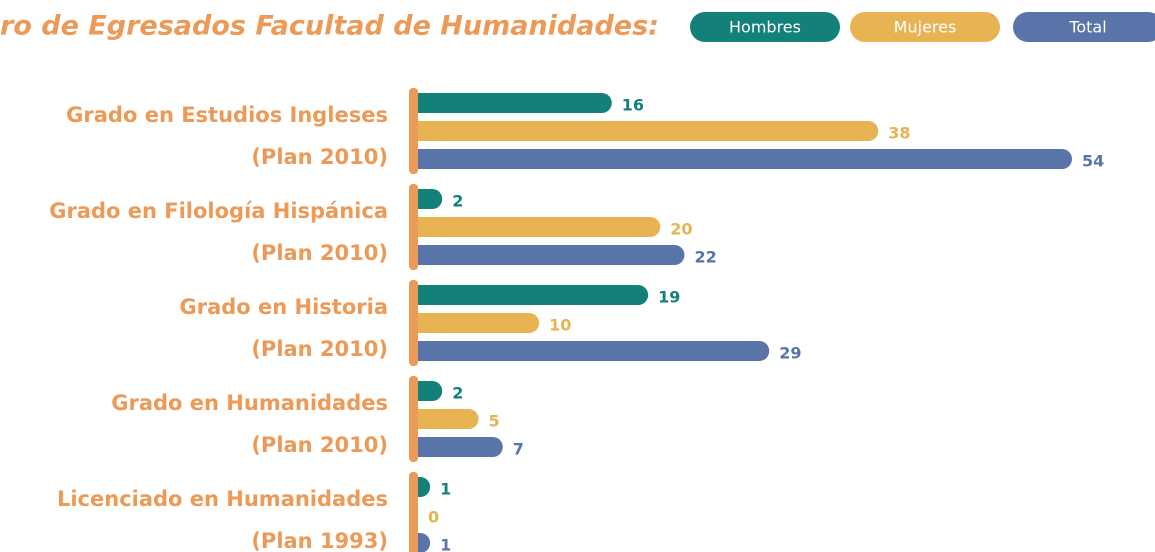 The image size is (1155, 552). I want to click on category-label: (Plan 1993), so click(319, 540).